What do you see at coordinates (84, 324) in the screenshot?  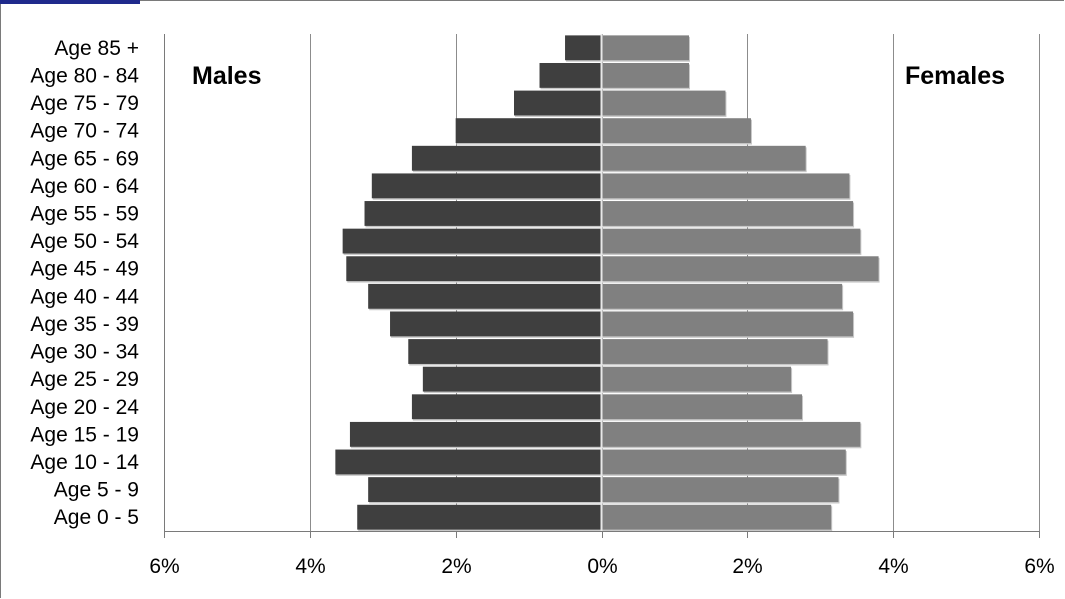 I see `category-label: Age 35 - 39` at bounding box center [84, 324].